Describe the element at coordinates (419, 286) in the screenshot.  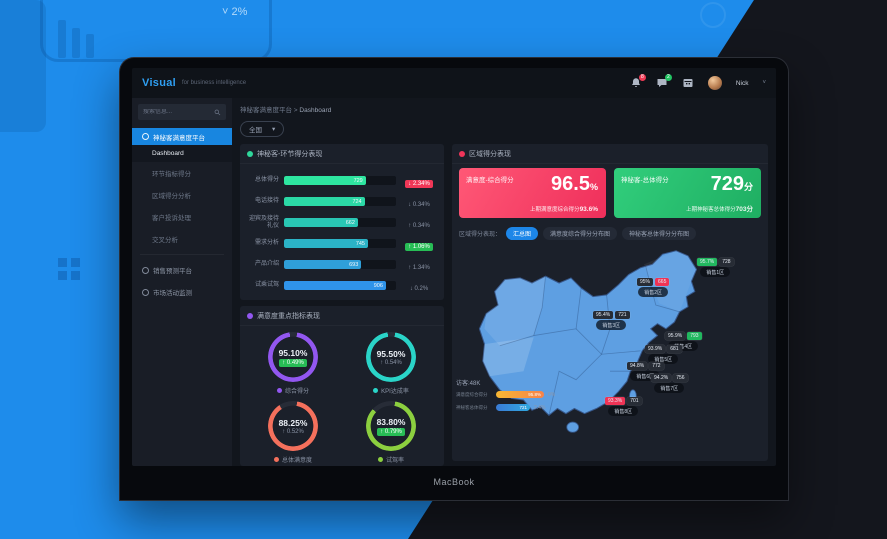
I see `bar-delta: ↓ 0.2%` at that location.